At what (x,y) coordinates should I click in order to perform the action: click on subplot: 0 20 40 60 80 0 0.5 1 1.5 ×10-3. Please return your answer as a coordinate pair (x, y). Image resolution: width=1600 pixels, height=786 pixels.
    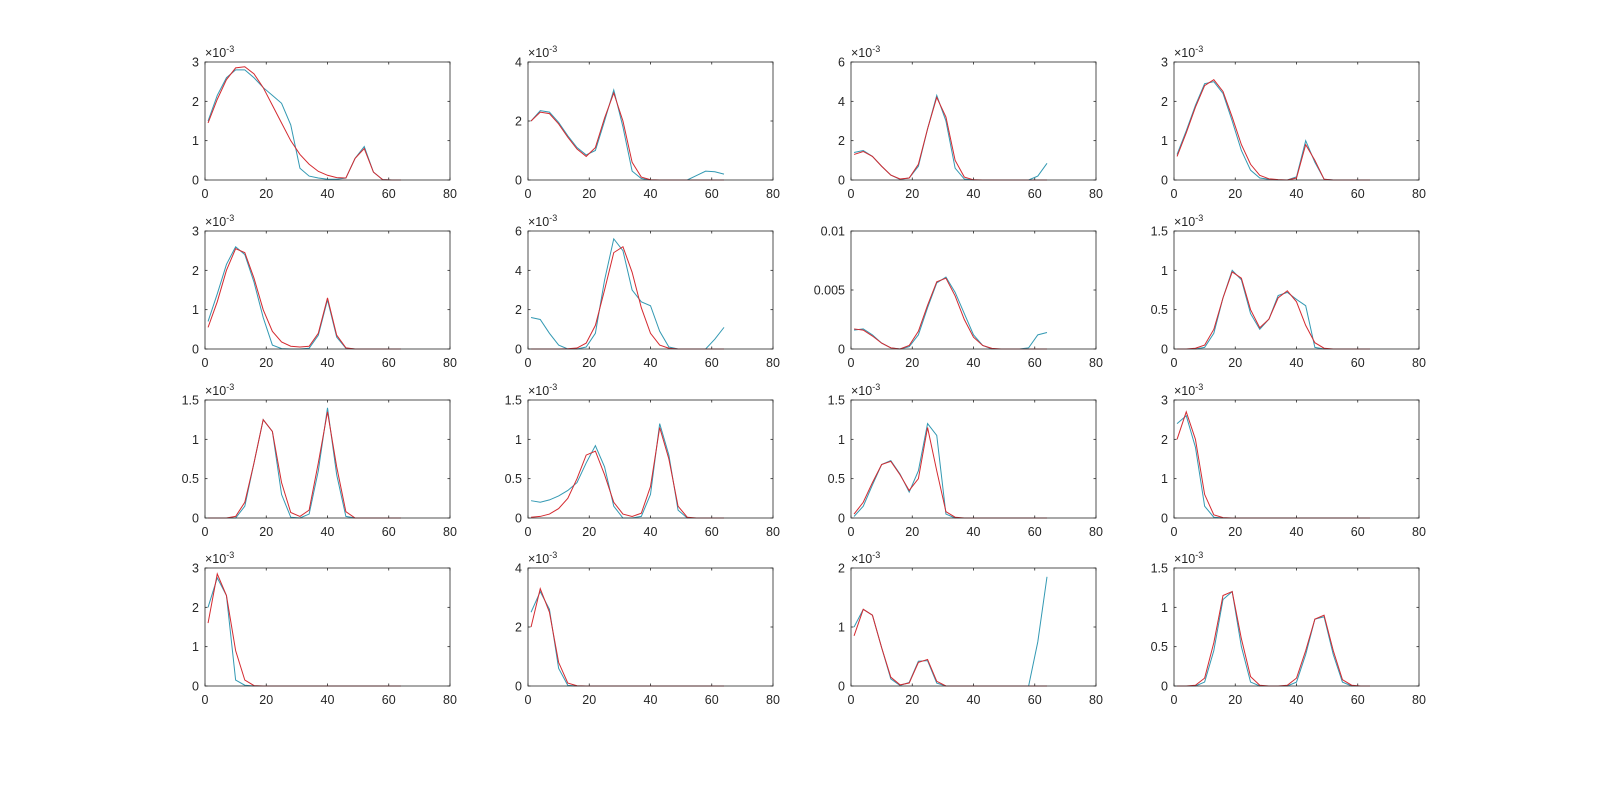
    Looking at the image, I should click on (1288, 628).